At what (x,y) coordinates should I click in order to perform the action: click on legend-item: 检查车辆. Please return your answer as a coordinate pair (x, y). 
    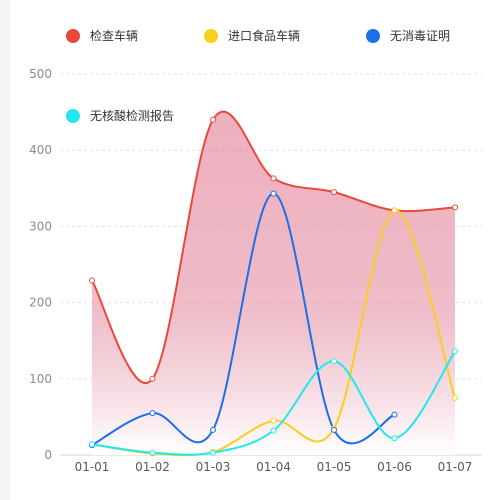
    Looking at the image, I should click on (102, 35).